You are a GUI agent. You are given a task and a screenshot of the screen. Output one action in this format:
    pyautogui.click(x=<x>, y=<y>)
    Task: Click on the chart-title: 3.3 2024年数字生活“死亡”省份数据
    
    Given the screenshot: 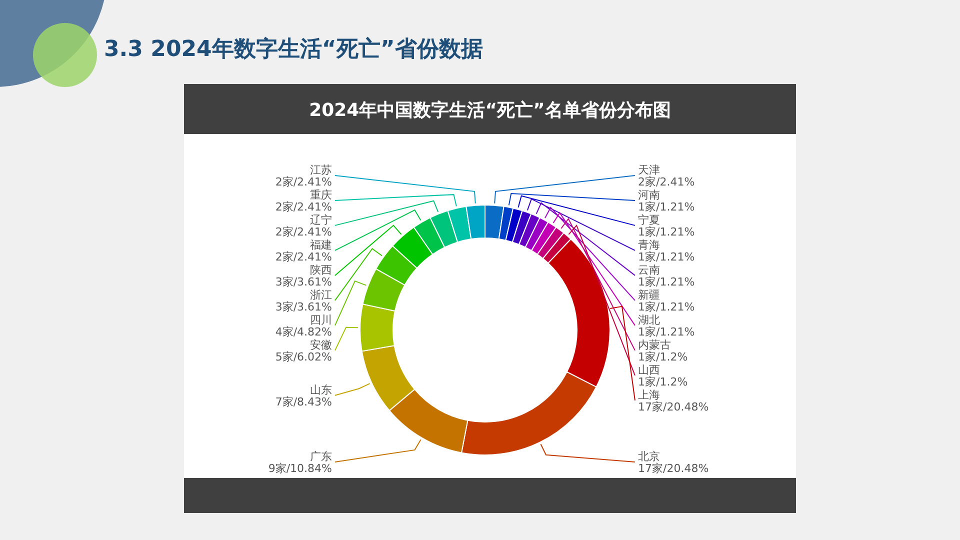 What is the action you would take?
    pyautogui.click(x=293, y=49)
    